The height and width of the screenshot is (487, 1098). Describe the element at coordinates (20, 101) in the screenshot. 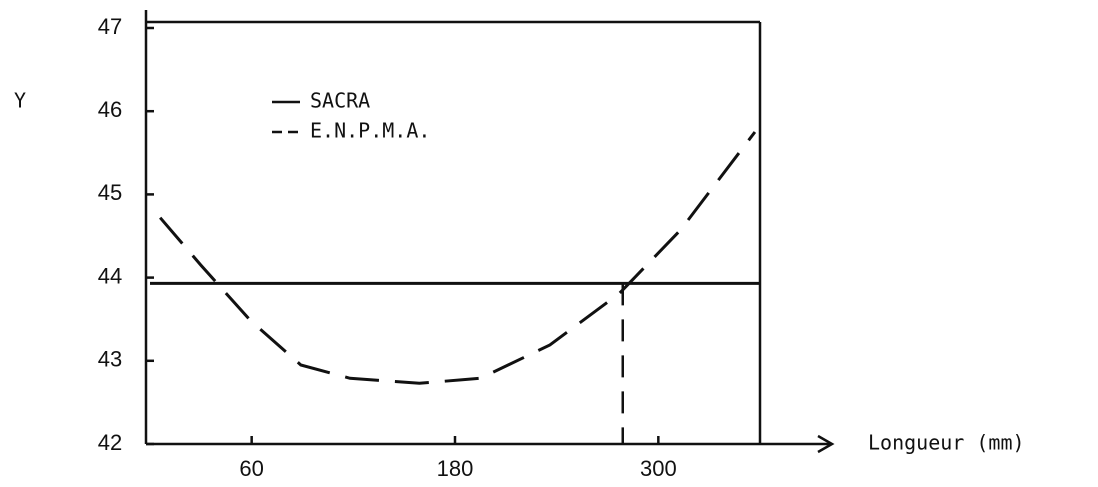

I see `y-axis-label: Y` at that location.